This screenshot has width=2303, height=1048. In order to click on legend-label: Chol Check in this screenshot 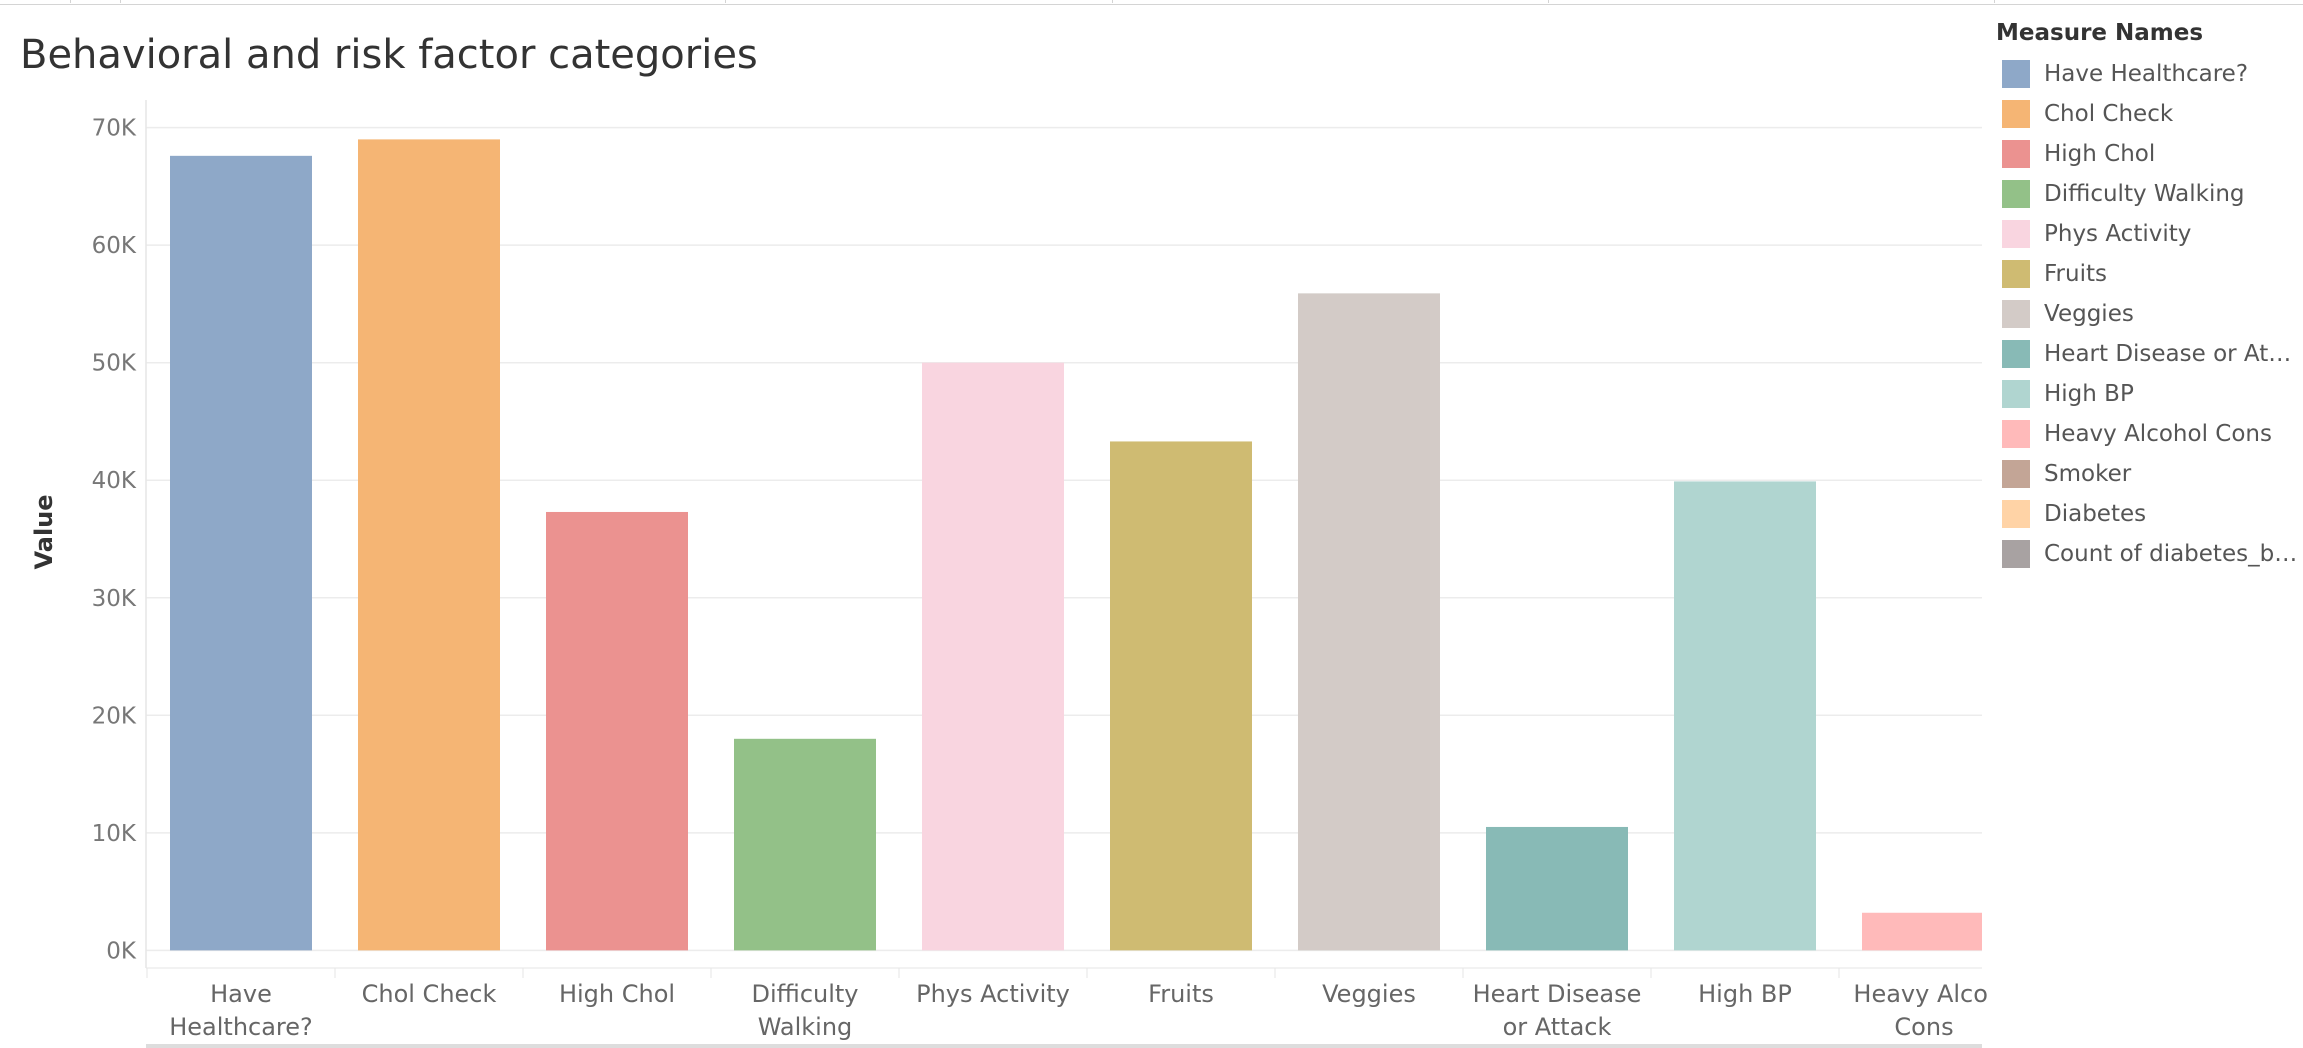, I will do `click(2109, 114)`.